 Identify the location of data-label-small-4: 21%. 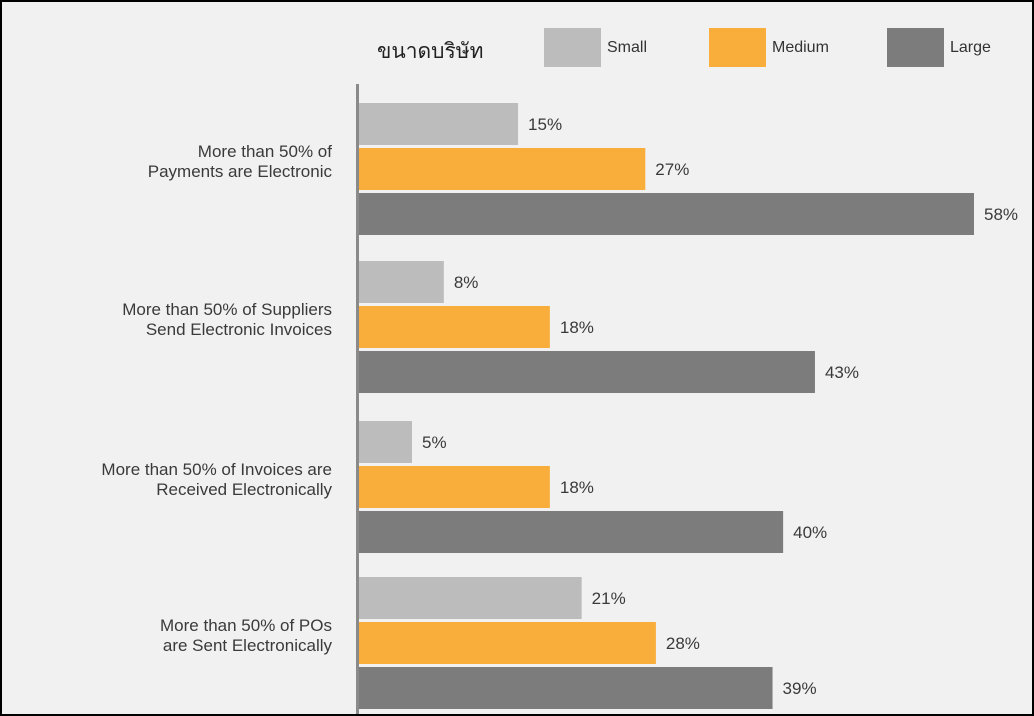
(609, 598).